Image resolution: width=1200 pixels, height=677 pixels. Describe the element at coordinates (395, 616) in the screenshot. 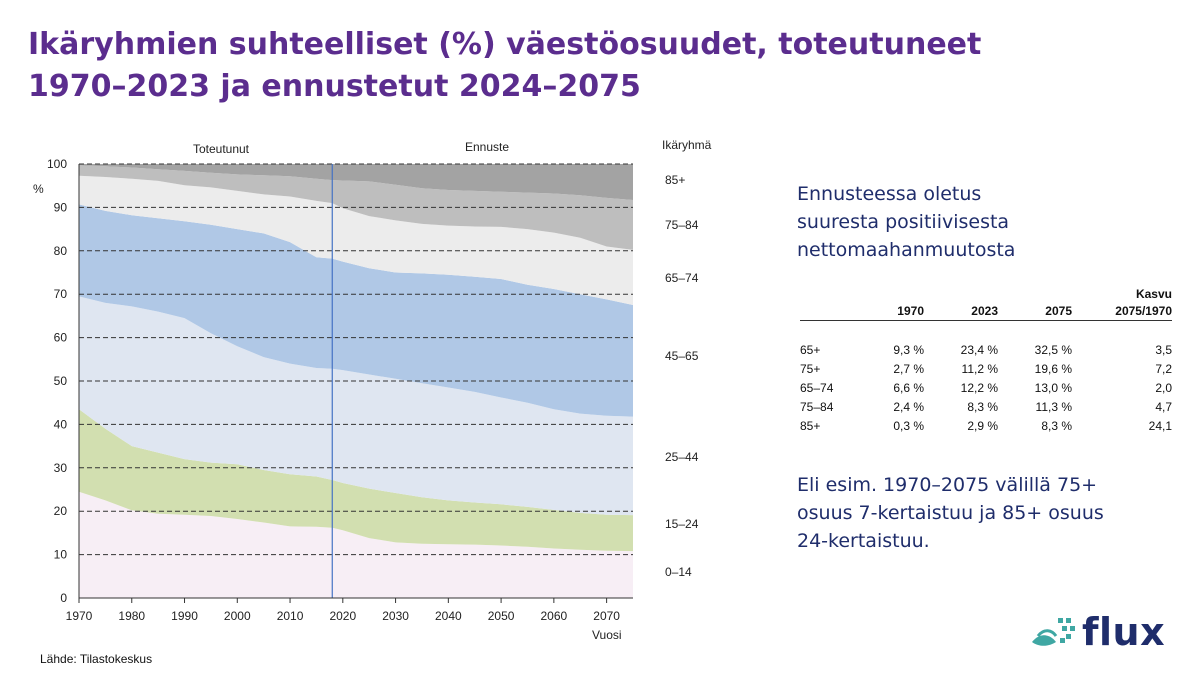

I see `x-tick-label: 2030` at that location.